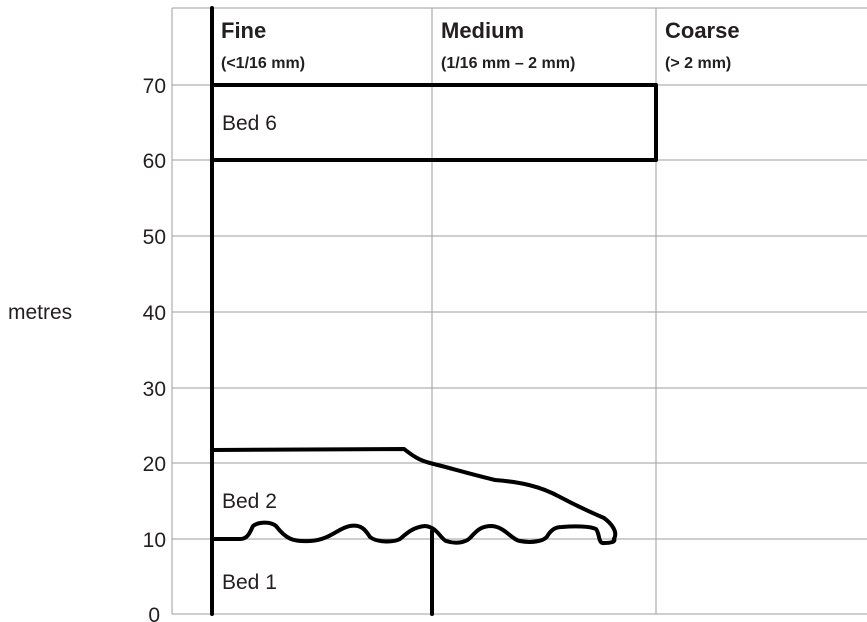 The width and height of the screenshot is (867, 622). I want to click on tick-label-10: 10, so click(154, 540).